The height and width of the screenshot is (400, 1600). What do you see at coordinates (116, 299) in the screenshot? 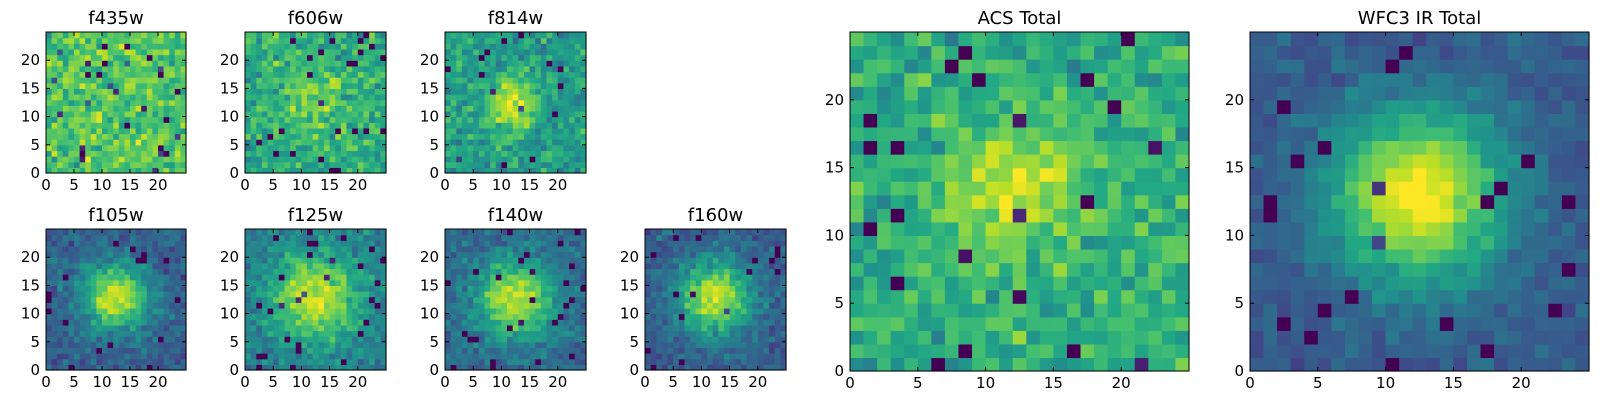
I see `axes-frame` at bounding box center [116, 299].